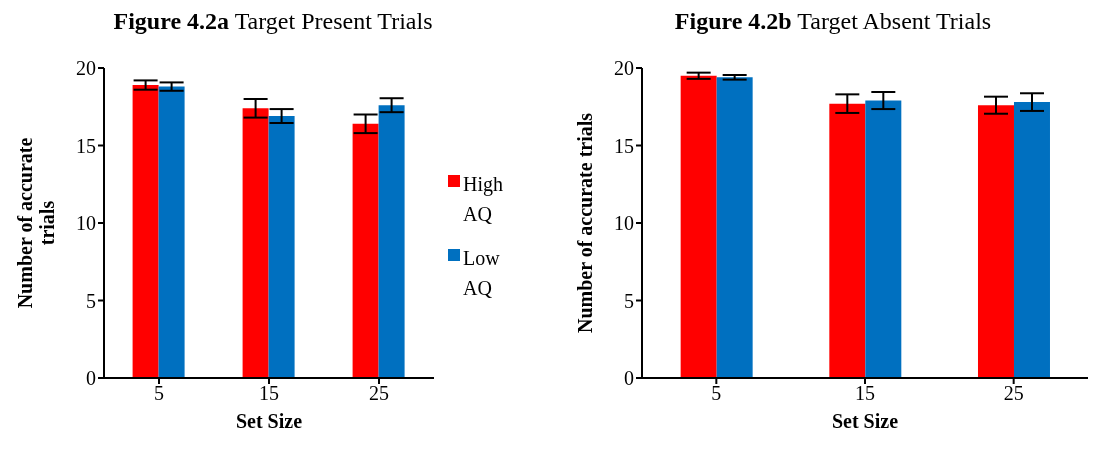  I want to click on chart-title: Figure 4.2a Target Present Trials, so click(273, 22).